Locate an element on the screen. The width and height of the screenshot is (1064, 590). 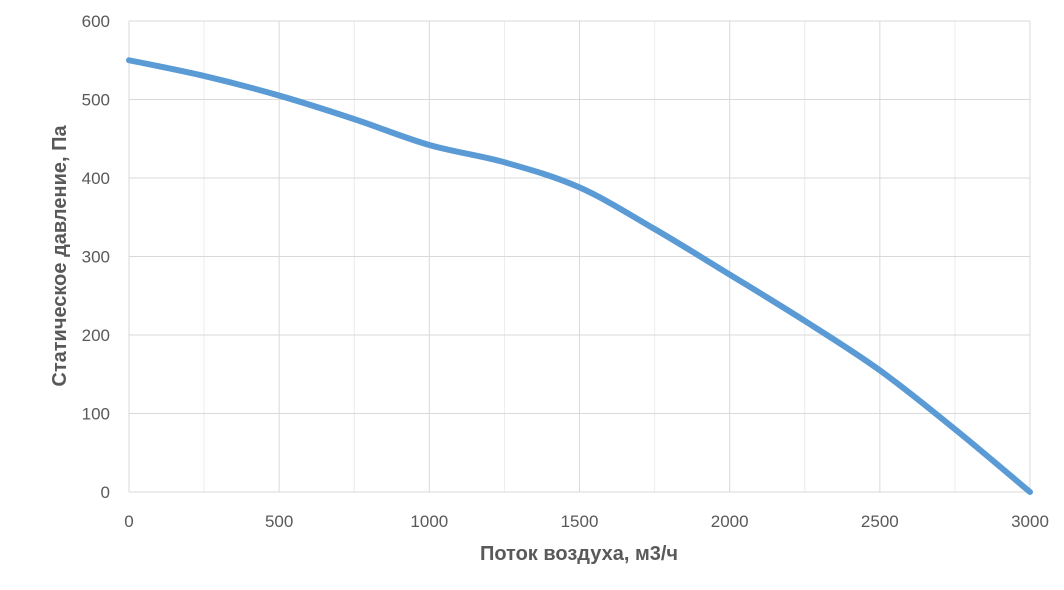
y-tick-label: 200 is located at coordinates (96, 335).